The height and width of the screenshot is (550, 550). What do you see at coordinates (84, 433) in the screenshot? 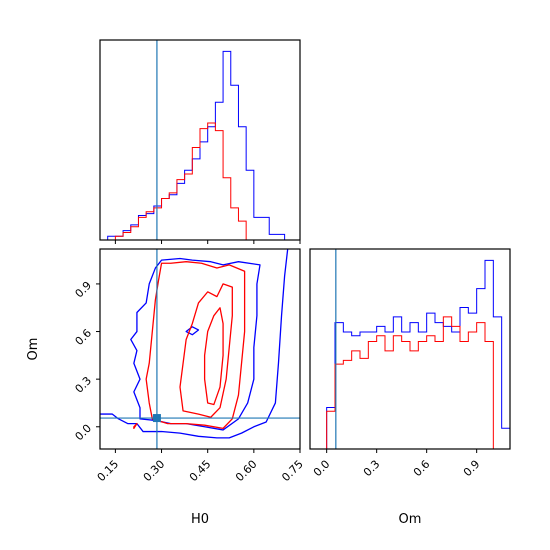
I see `contour-H0-Om-ytick-label-0: 0.0` at bounding box center [84, 433].